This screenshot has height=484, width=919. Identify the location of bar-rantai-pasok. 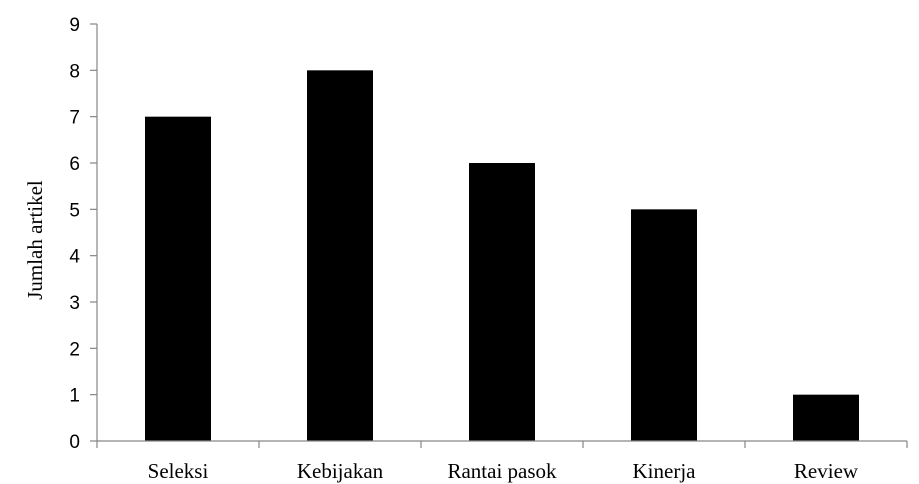
(502, 302).